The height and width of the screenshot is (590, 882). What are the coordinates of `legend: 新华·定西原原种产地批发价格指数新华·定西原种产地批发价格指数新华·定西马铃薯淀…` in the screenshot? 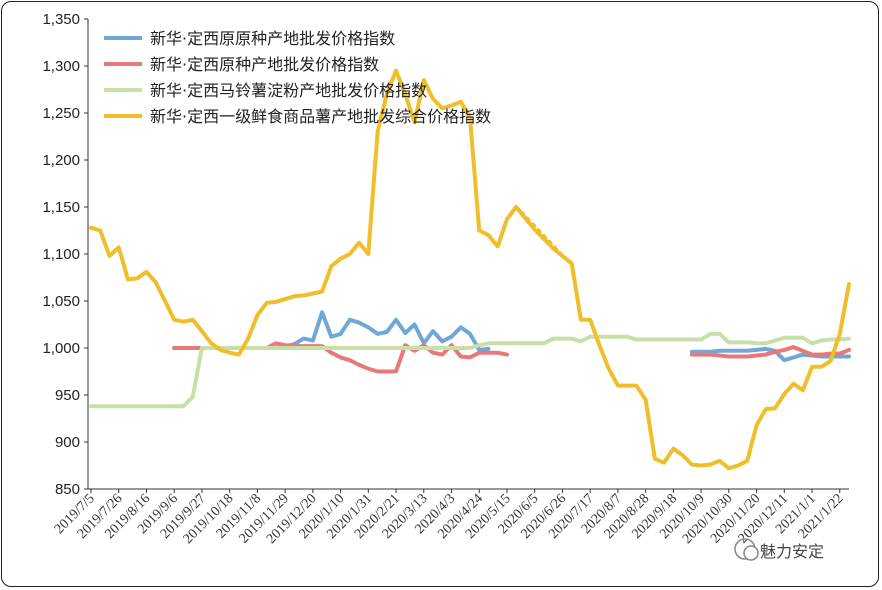 It's located at (297, 77).